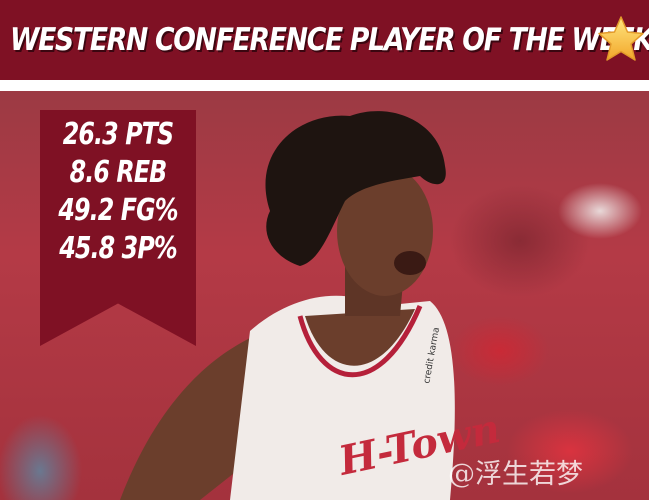  What do you see at coordinates (118, 134) in the screenshot?
I see `stat-points: 26.3 PTS` at bounding box center [118, 134].